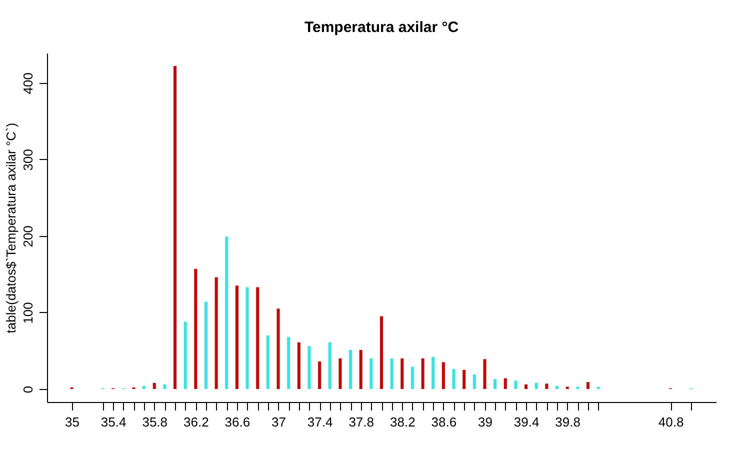  I want to click on x-tick-label: 36.6, so click(237, 422).